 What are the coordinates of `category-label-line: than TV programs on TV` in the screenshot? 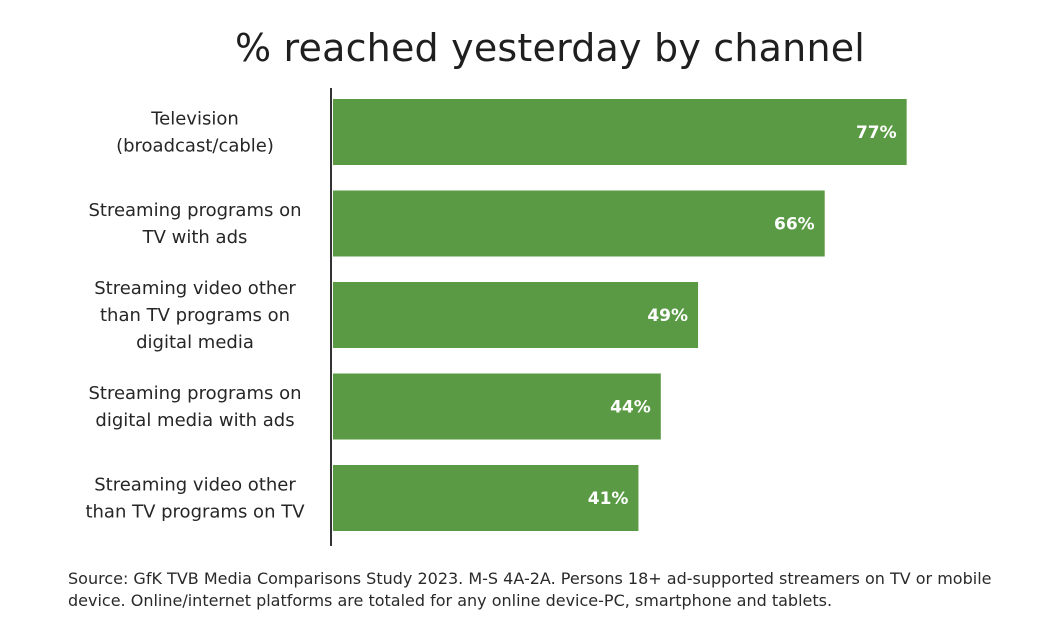 It's located at (195, 512).